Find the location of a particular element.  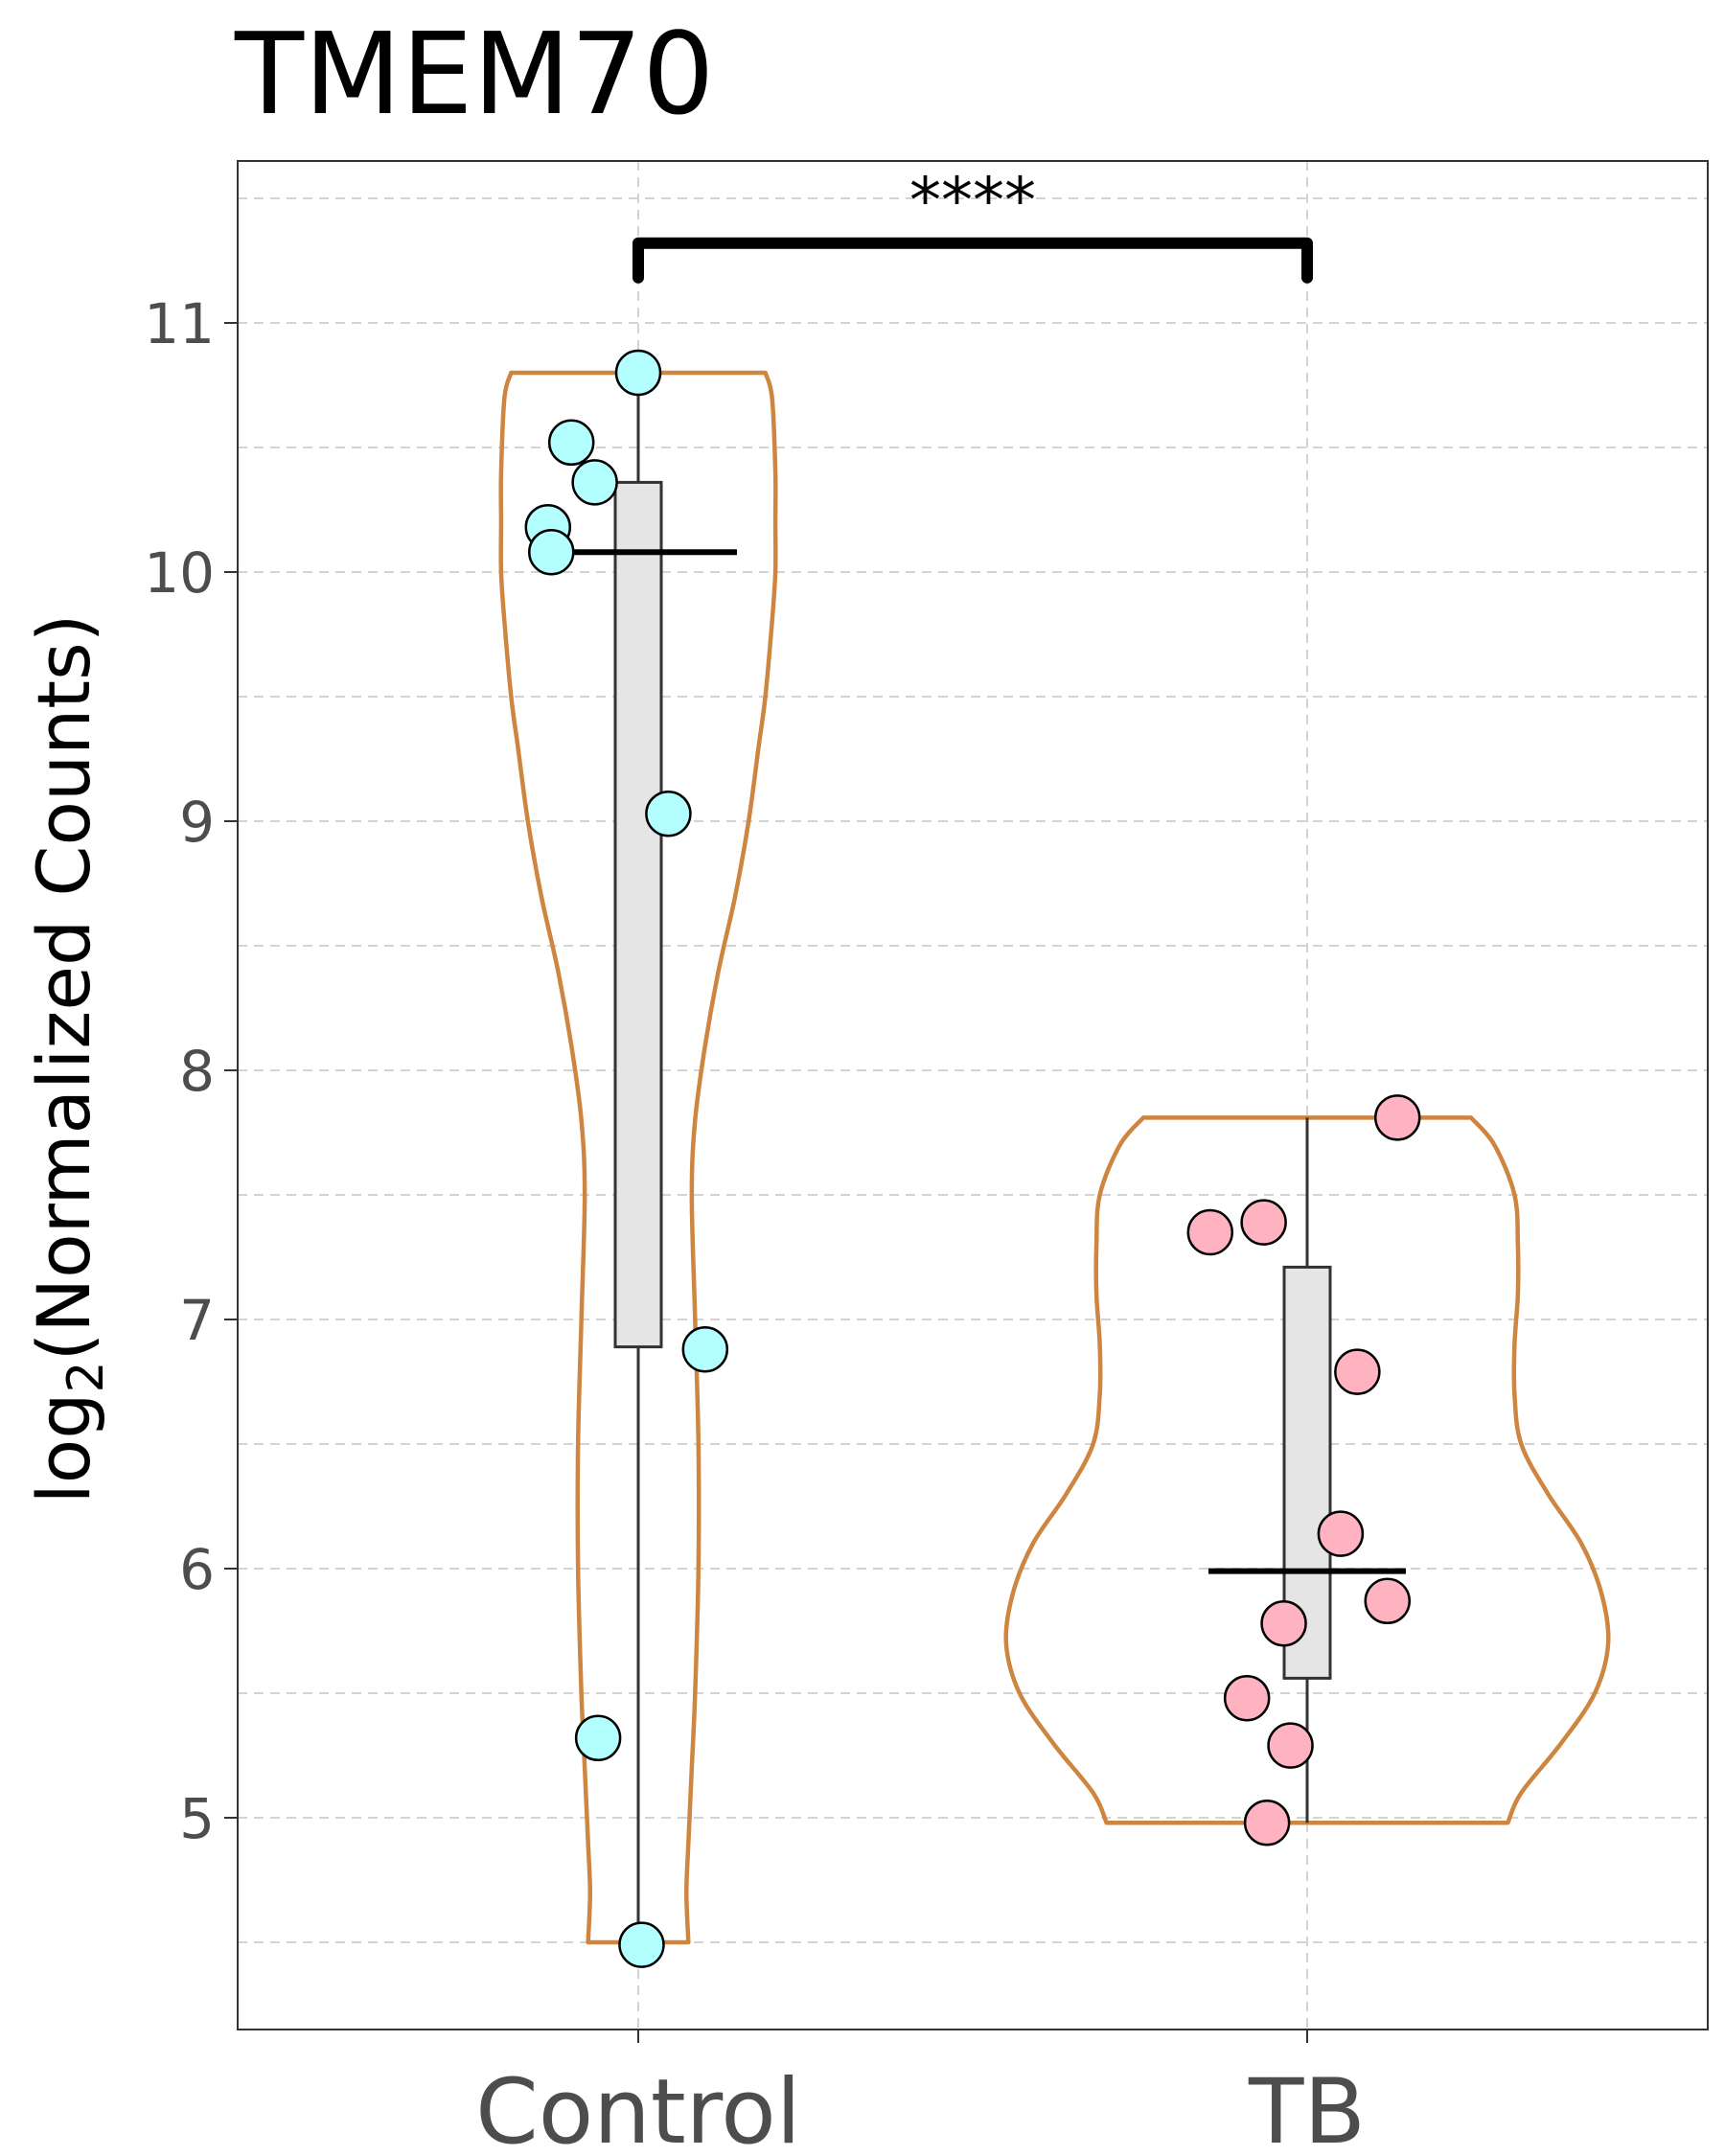

y-tick-label: 8 is located at coordinates (197, 1071).